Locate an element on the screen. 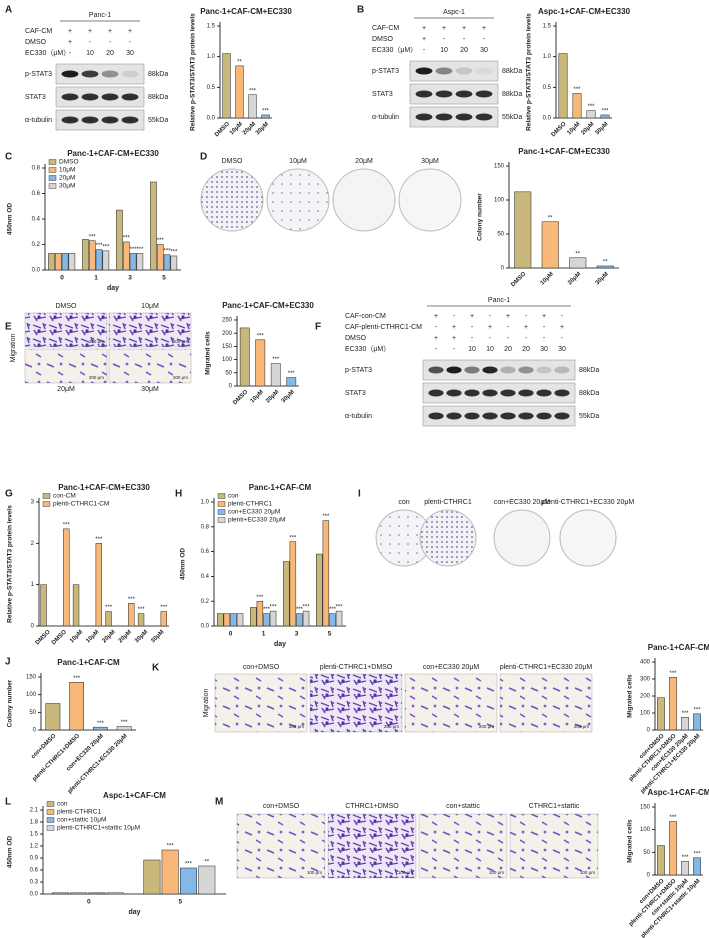  panel-letter: C is located at coordinates (8, 157).